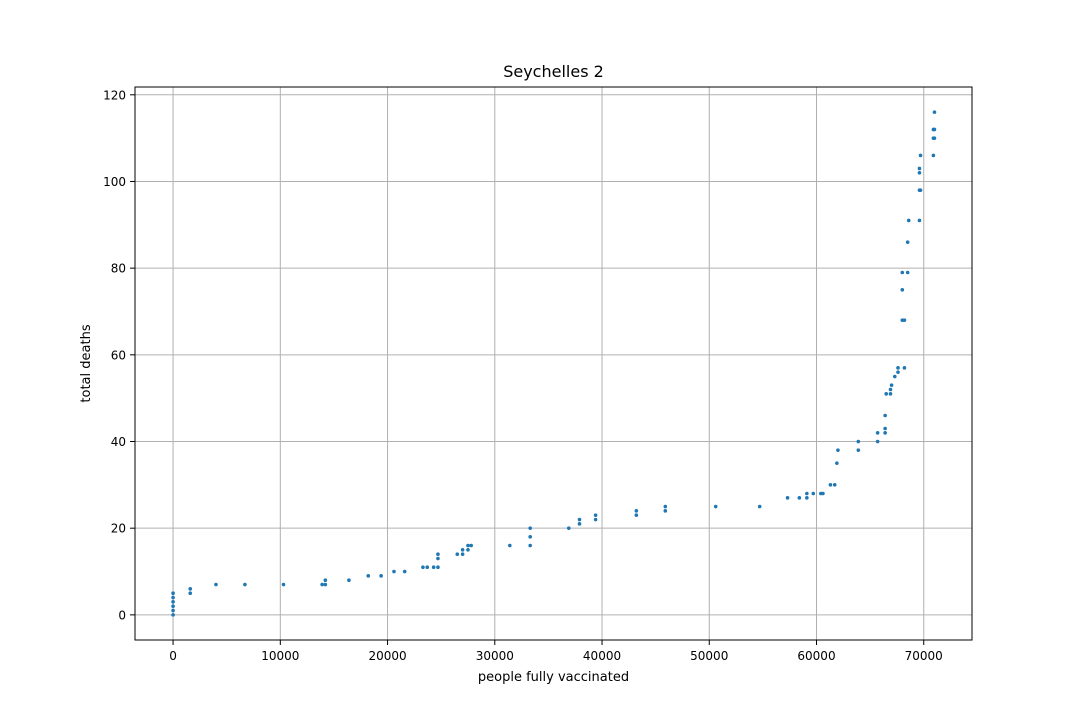 This screenshot has width=1080, height=724. I want to click on y-tick-label: 40, so click(118, 442).